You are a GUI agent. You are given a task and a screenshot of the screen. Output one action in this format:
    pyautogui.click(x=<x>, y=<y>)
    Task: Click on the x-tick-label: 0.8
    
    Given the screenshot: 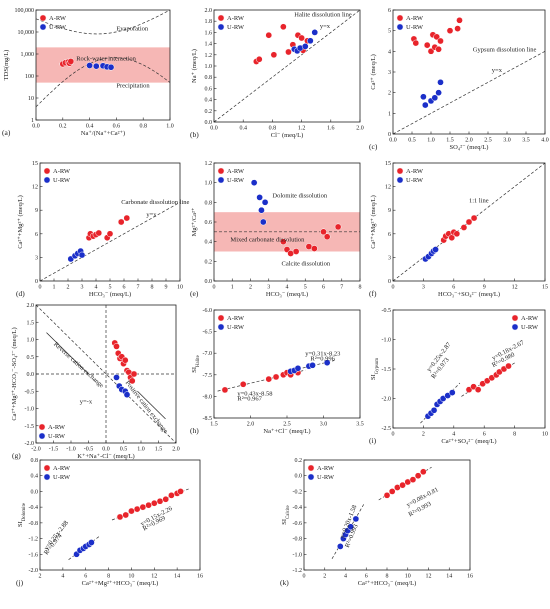 What is the action you would take?
    pyautogui.click(x=143, y=127)
    